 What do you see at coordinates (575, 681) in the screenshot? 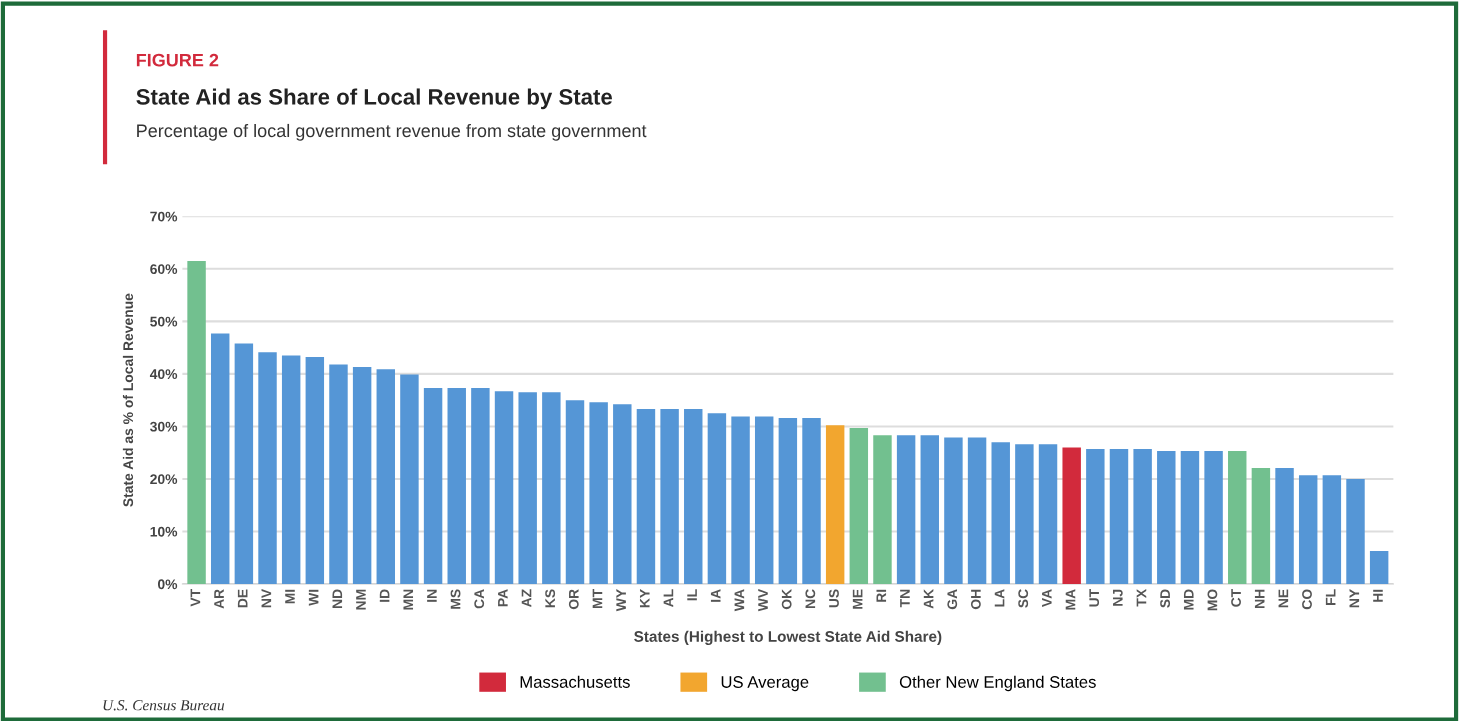
I see `legend-label: Massachusetts` at bounding box center [575, 681].